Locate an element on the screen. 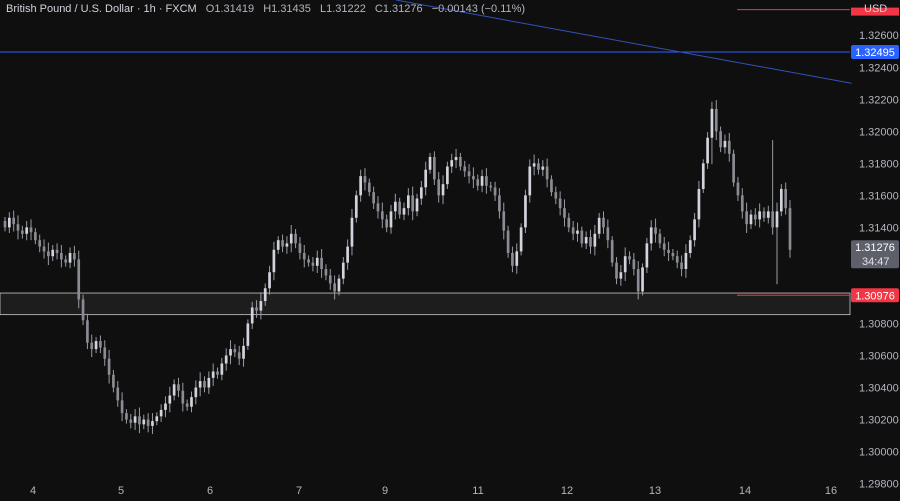 This screenshot has height=501, width=900. price-tick-label: 1.32000 is located at coordinates (879, 132).